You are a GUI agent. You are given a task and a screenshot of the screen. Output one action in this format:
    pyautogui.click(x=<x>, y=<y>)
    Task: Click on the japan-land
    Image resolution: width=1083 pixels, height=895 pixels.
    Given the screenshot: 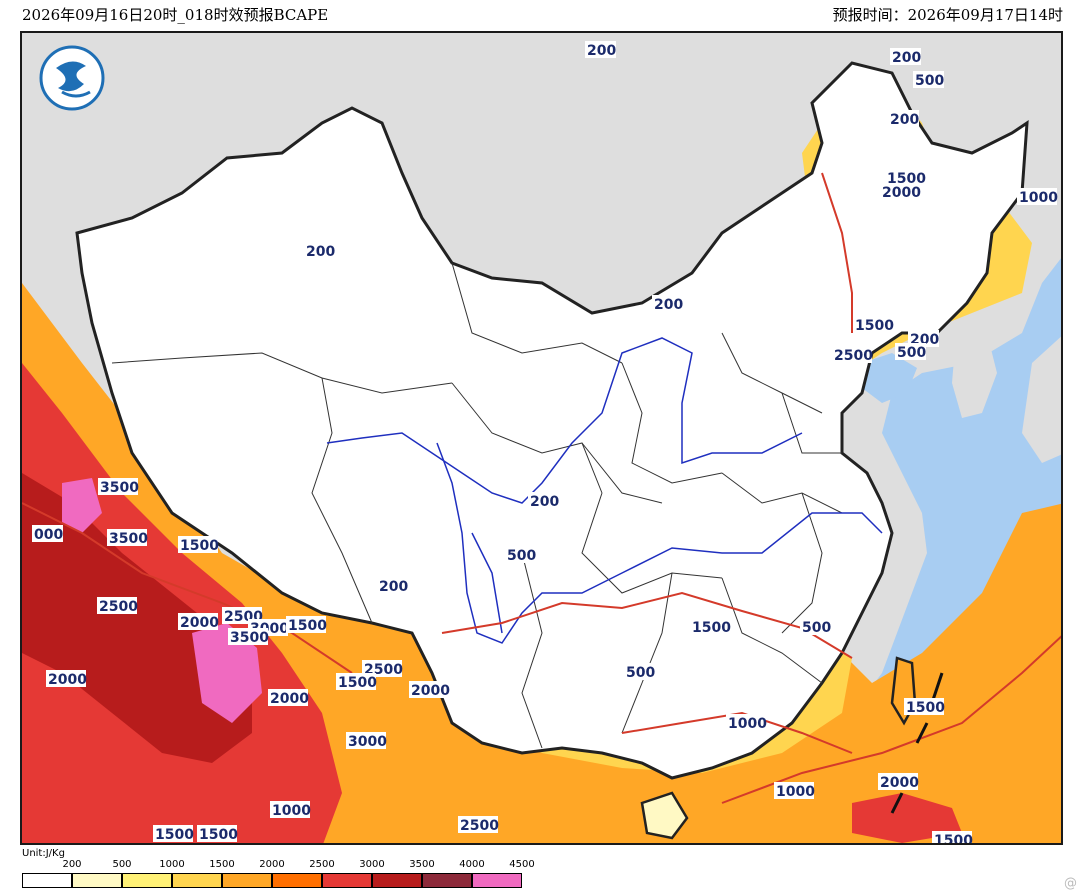 What is the action you would take?
    pyautogui.click(x=1041, y=399)
    